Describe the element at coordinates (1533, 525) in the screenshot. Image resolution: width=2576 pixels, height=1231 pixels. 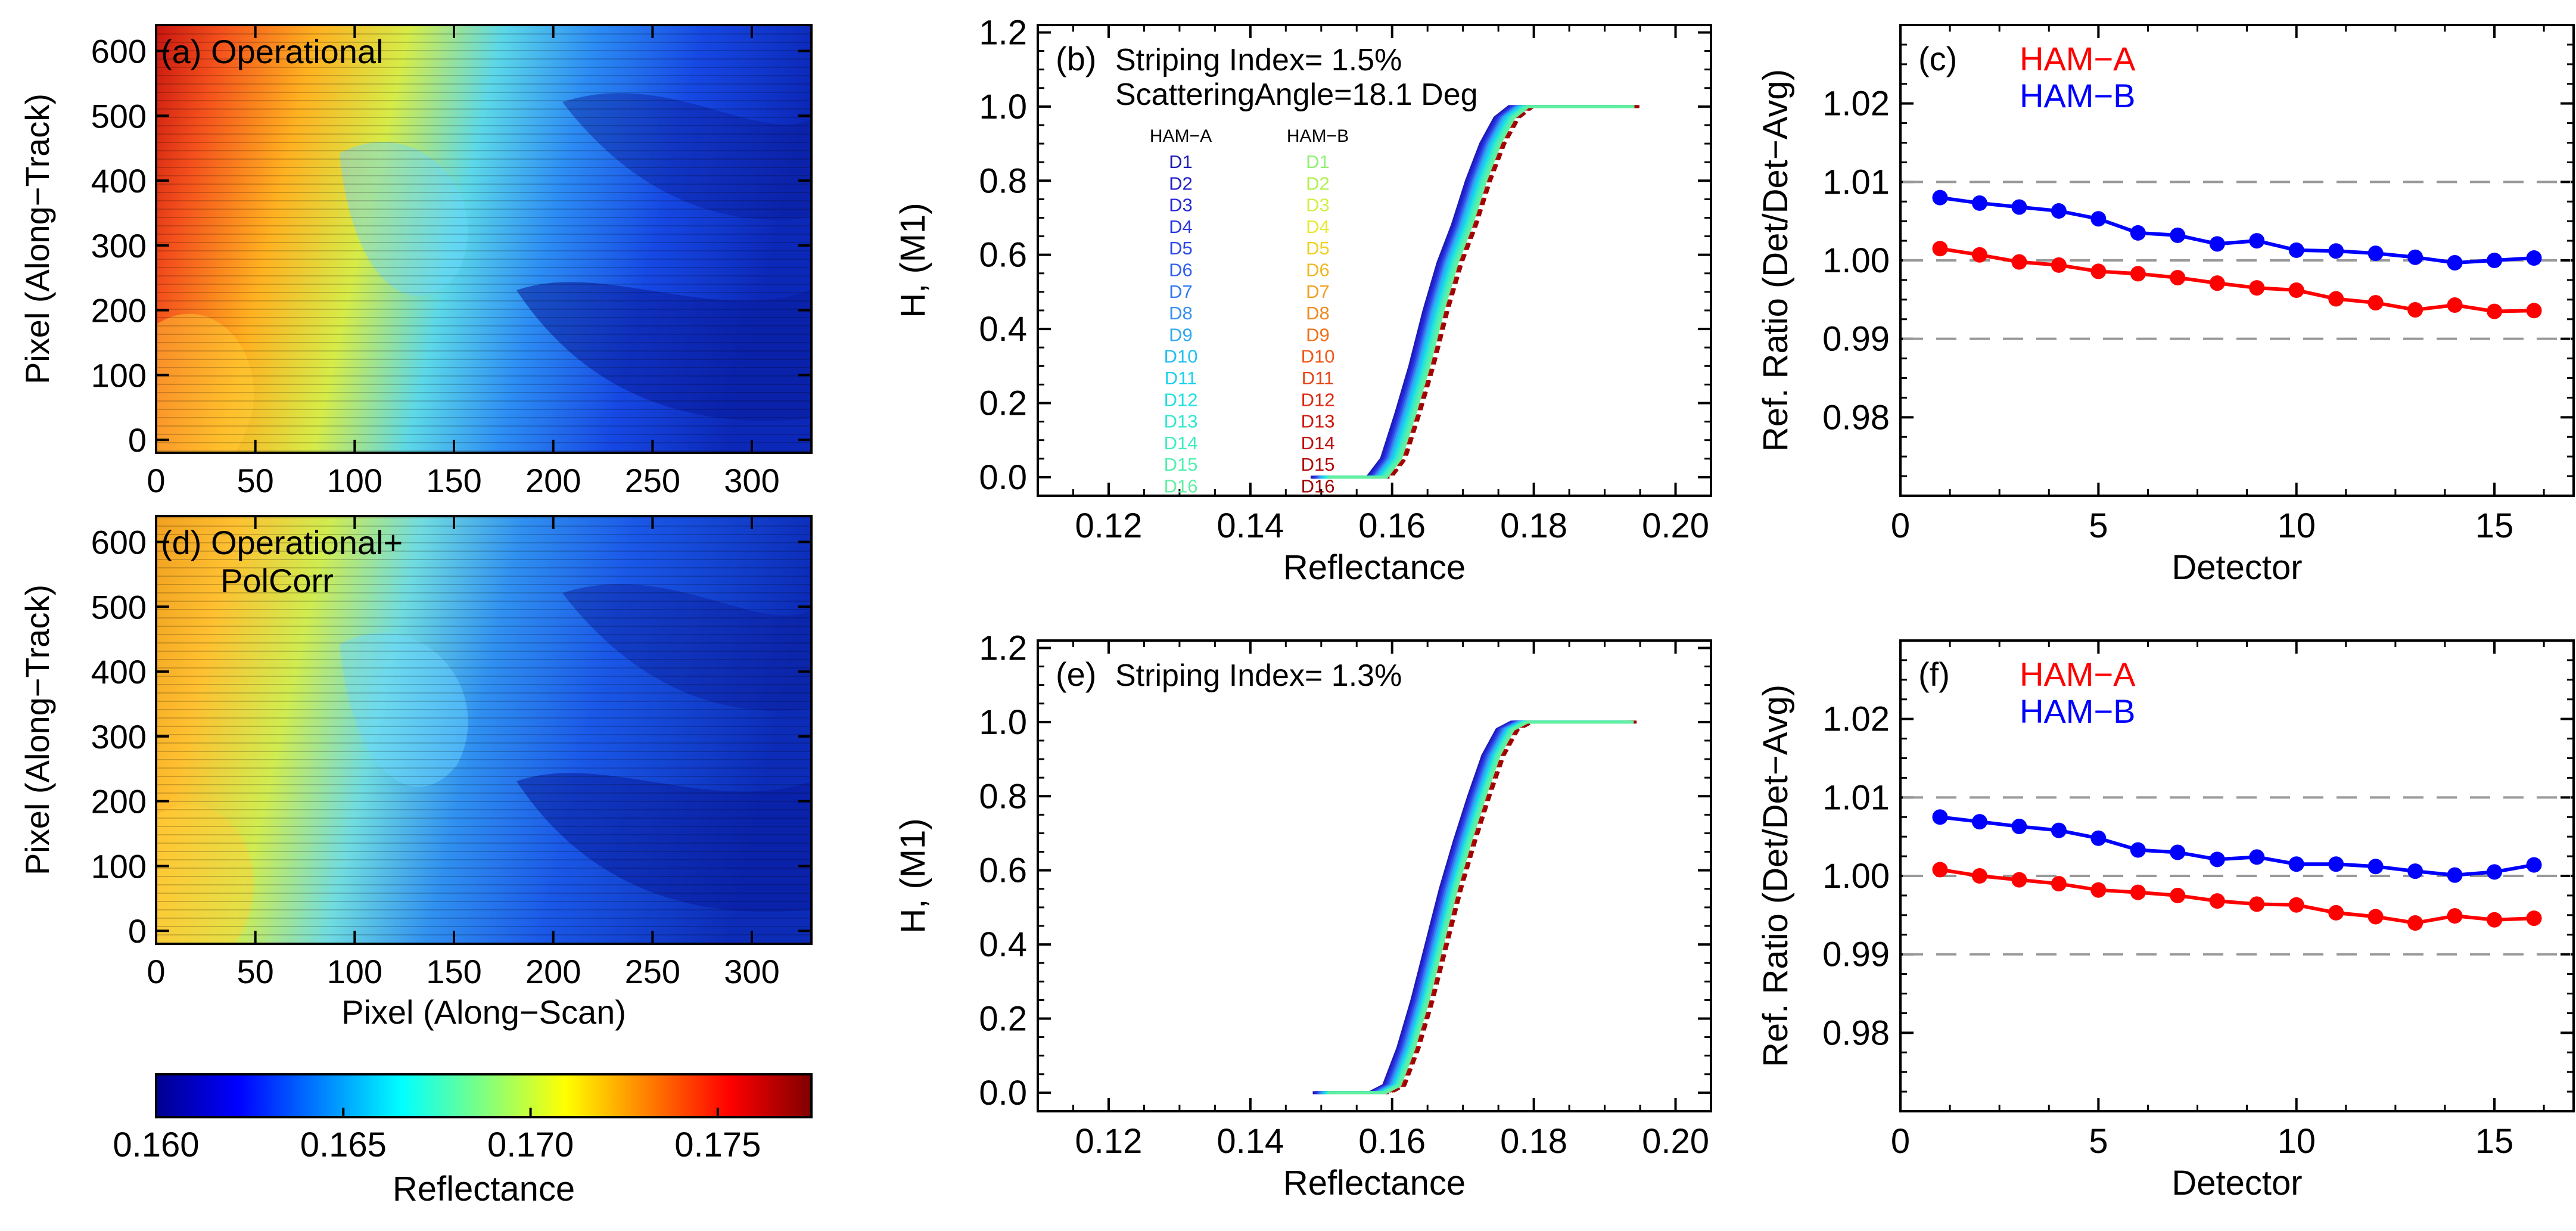
I see `x-tick-label: 0.18` at that location.